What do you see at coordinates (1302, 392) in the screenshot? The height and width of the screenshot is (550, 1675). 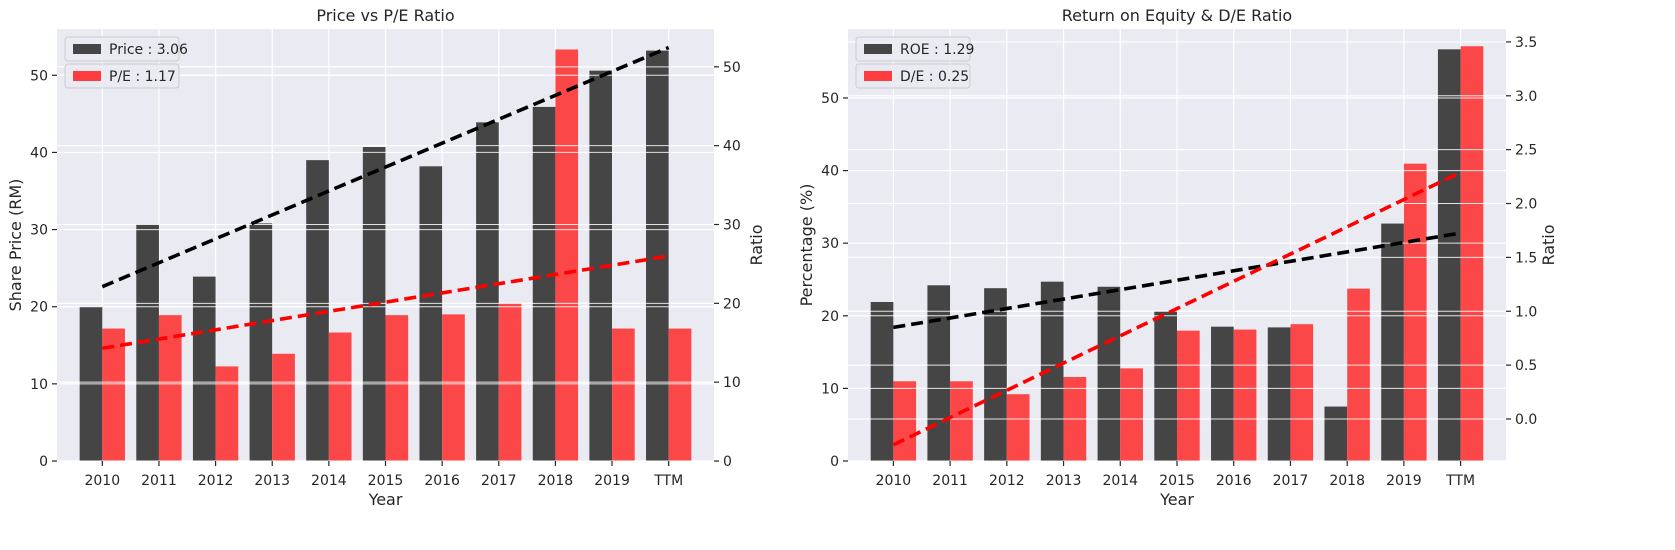 I see `bar-de-2017` at bounding box center [1302, 392].